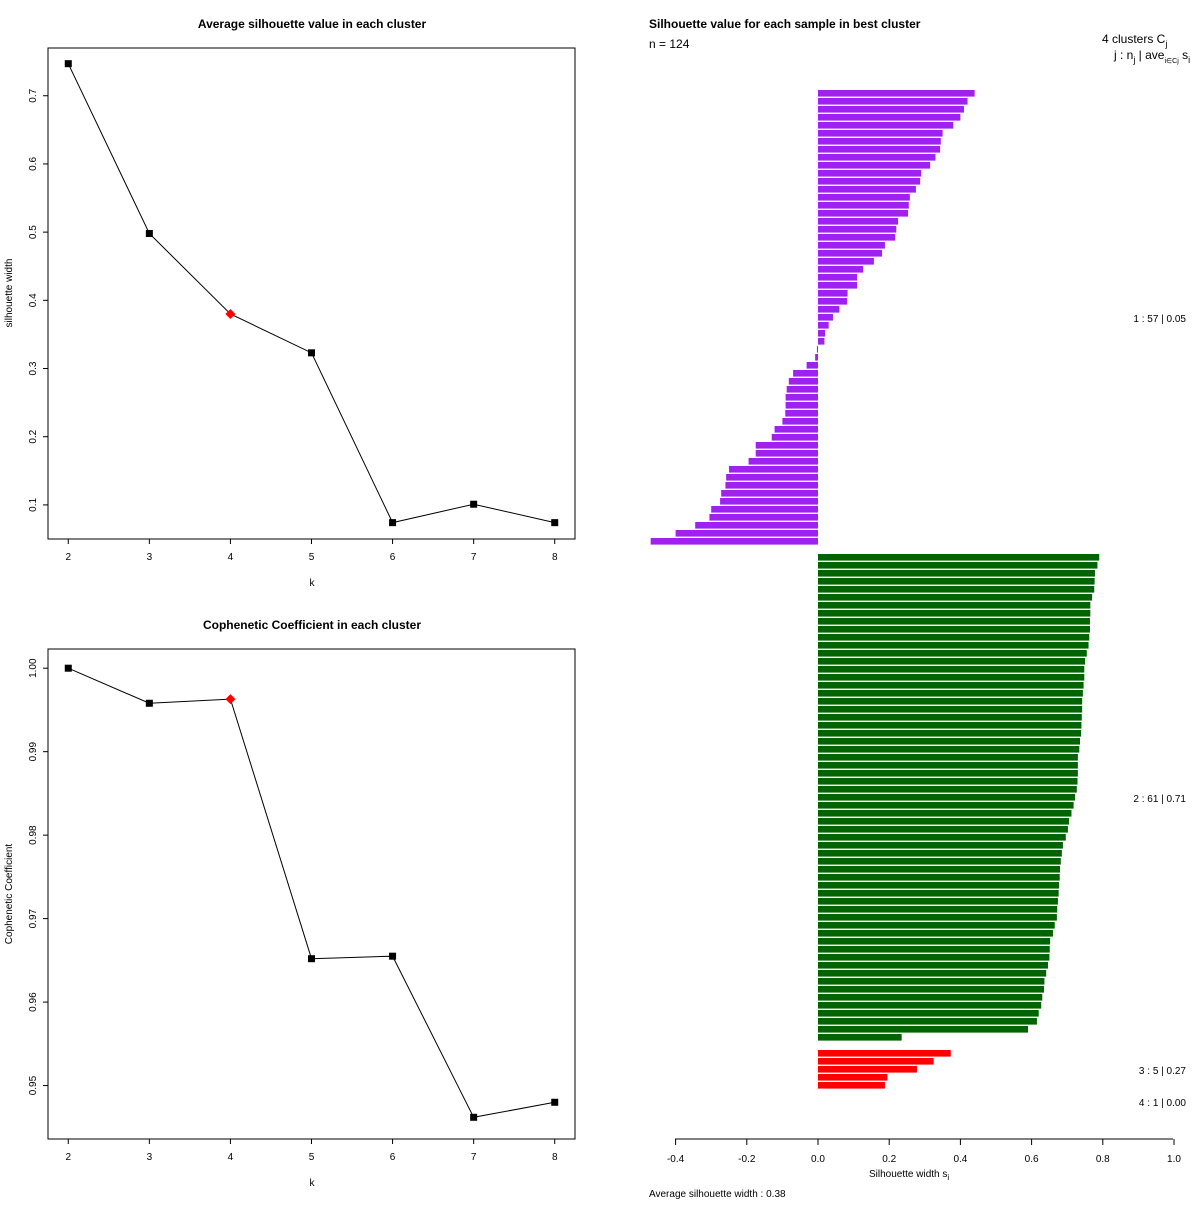  Describe the element at coordinates (33, 232) in the screenshot. I see `y-tick-label: 0.5` at that location.